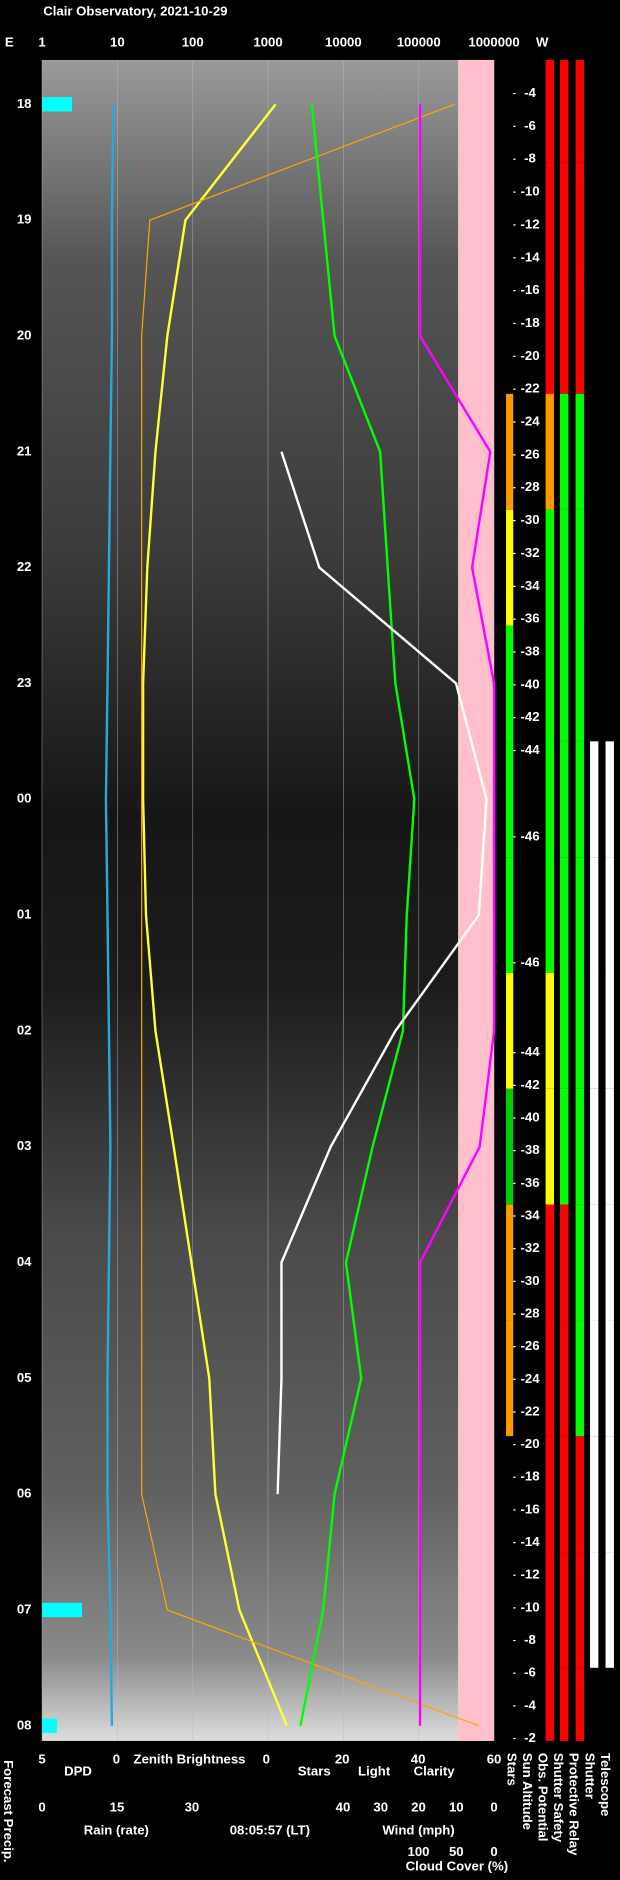 The height and width of the screenshot is (1880, 620). Describe the element at coordinates (574, 1804) in the screenshot. I see `column-label: Protective Relay` at that location.